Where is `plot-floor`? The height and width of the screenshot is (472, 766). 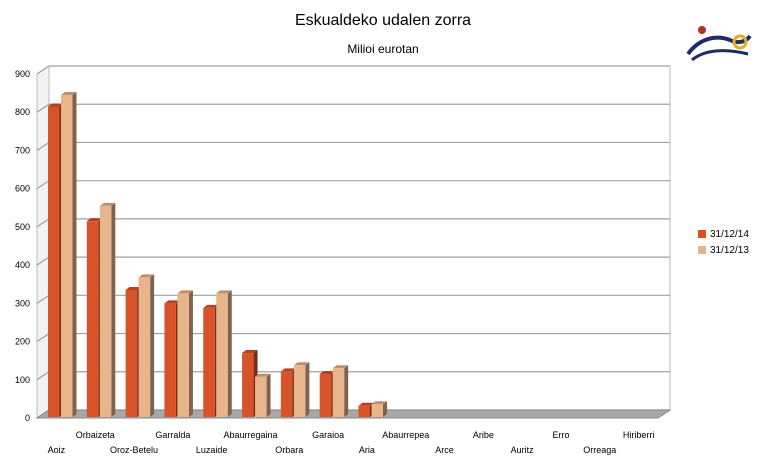 plot-floor is located at coordinates (353, 414).